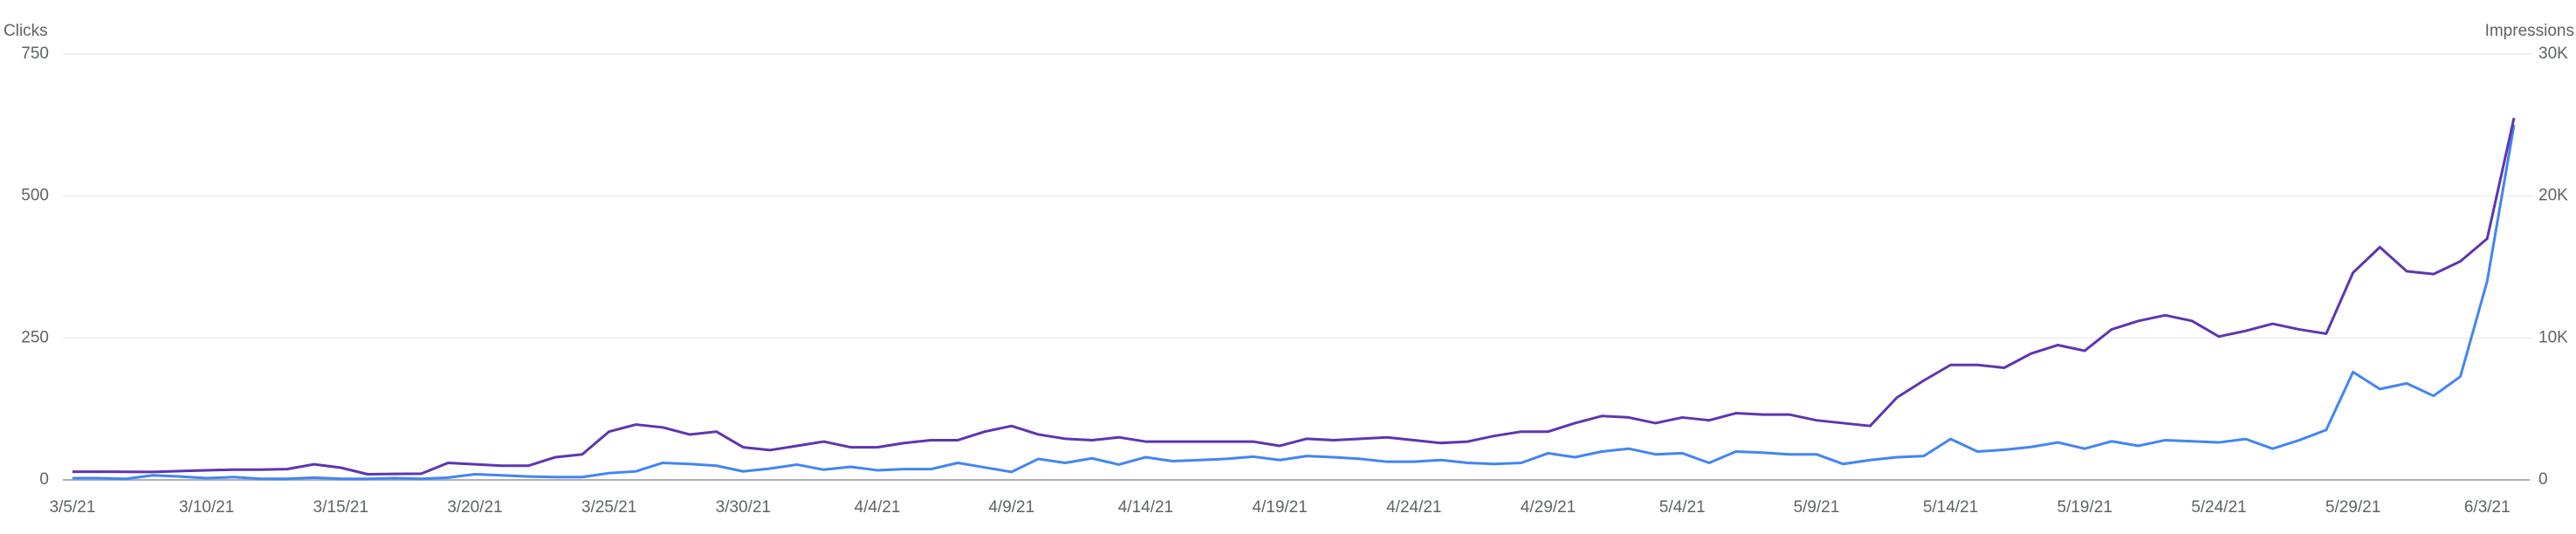 The image size is (2576, 534). I want to click on x-tick-label: 5/14/21, so click(1950, 507).